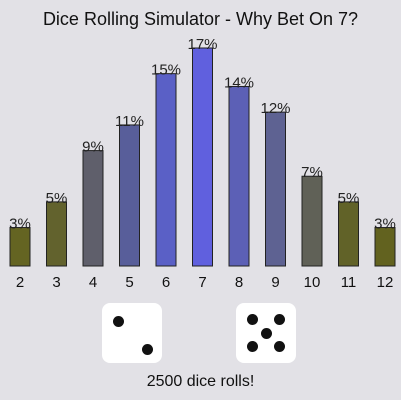 The width and height of the screenshot is (401, 400). What do you see at coordinates (312, 282) in the screenshot?
I see `tick-label-10: 10` at bounding box center [312, 282].